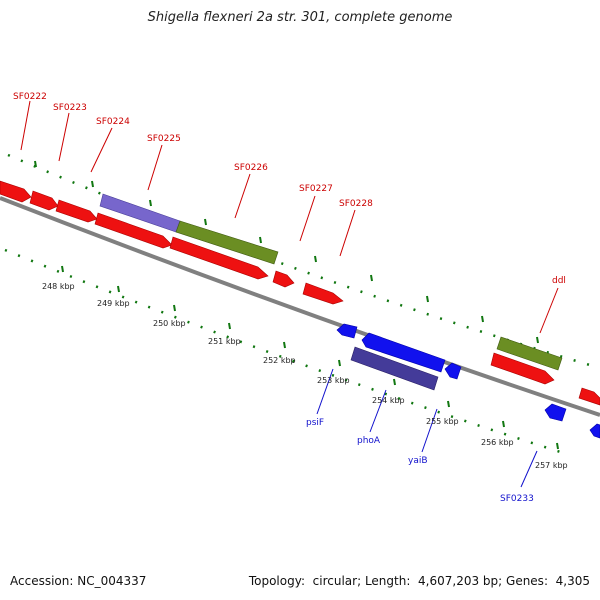 This screenshot has height=600, width=600. What do you see at coordinates (589, 396) in the screenshot?
I see `gene-arrow-next` at bounding box center [589, 396].